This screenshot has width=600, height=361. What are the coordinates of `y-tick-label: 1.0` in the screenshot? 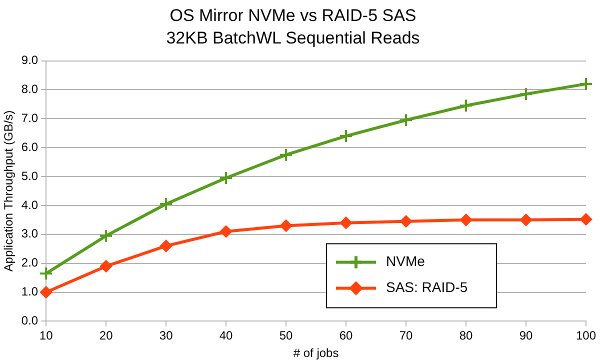 It's located at (29, 291).